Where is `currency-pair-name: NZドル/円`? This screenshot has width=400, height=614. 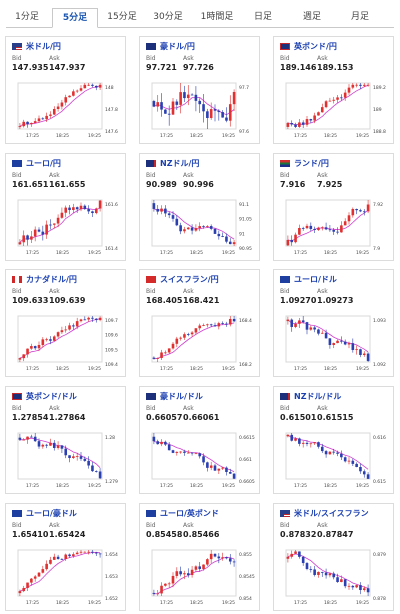
currency-pair-name: NZドル/円 is located at coordinates (180, 163).